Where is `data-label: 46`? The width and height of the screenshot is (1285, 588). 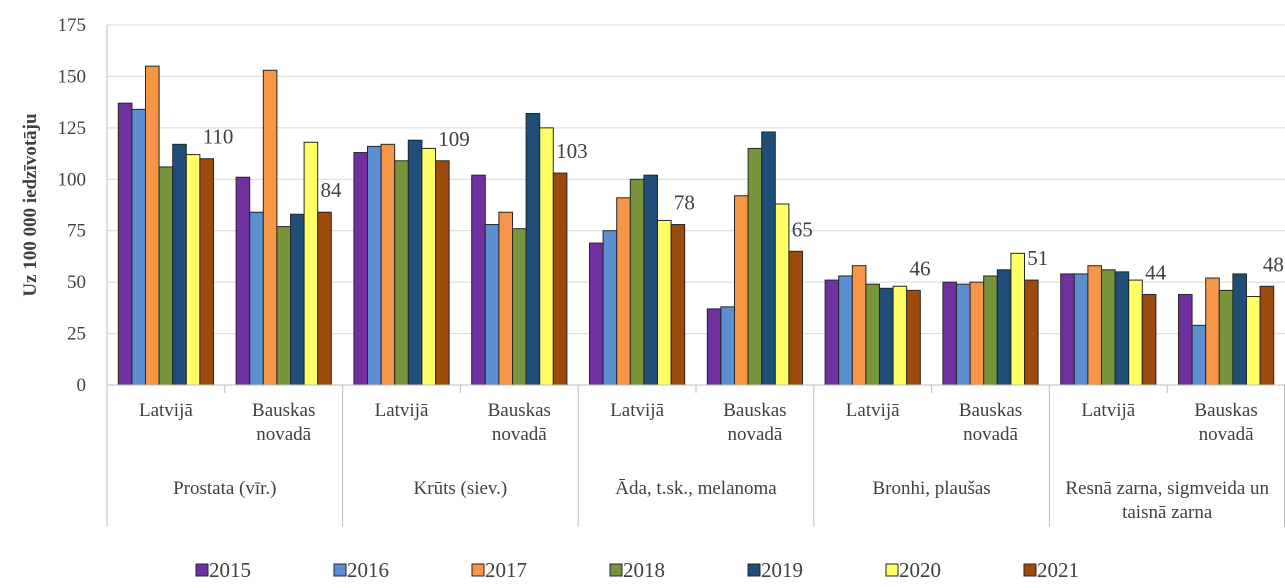 data-label: 46 is located at coordinates (920, 268).